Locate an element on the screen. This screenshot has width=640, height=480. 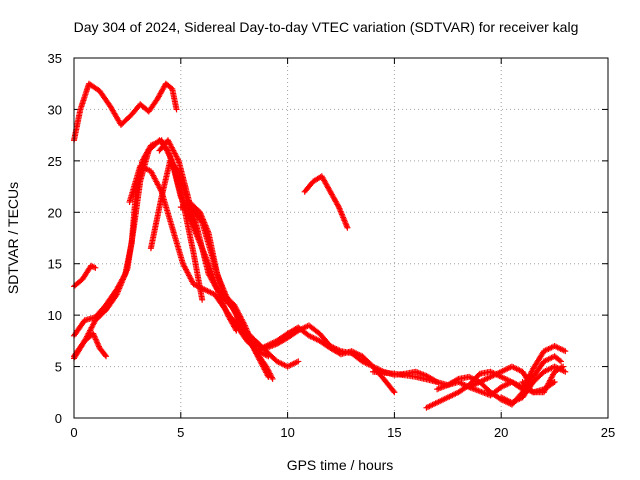
y-tick-label: 15 is located at coordinates (55, 264).